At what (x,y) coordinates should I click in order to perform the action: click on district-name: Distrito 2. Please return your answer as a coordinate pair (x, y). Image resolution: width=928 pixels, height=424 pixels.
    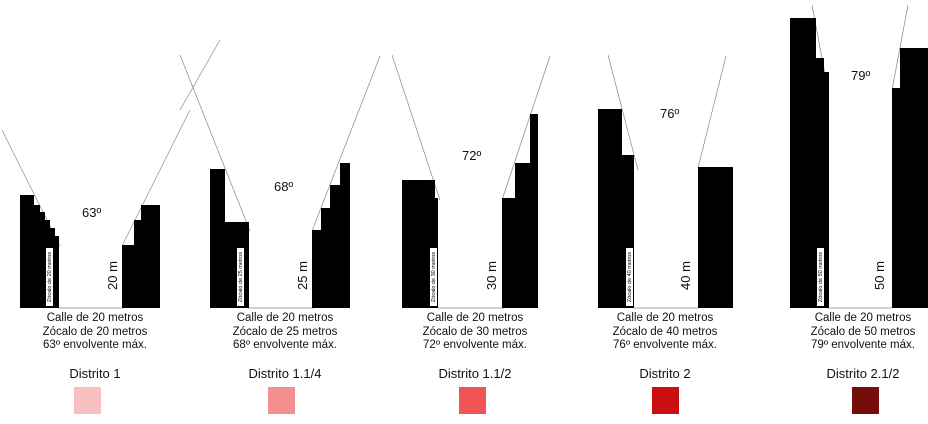
    Looking at the image, I should click on (665, 373).